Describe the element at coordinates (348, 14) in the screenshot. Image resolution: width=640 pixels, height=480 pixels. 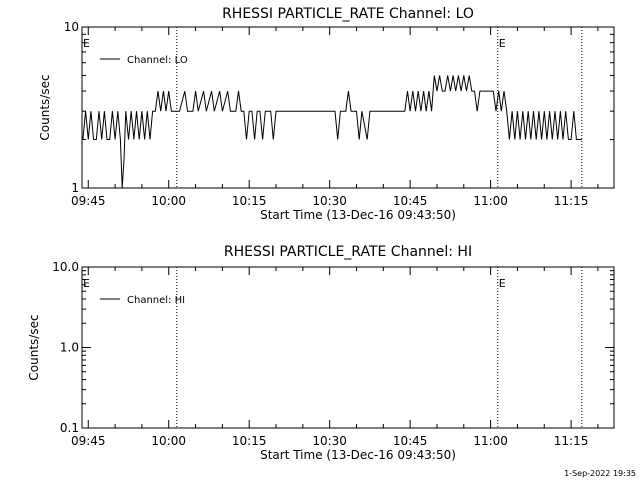
I see `chart-title: RHESSI PARTICLE_RATE Channel: LO` at that location.